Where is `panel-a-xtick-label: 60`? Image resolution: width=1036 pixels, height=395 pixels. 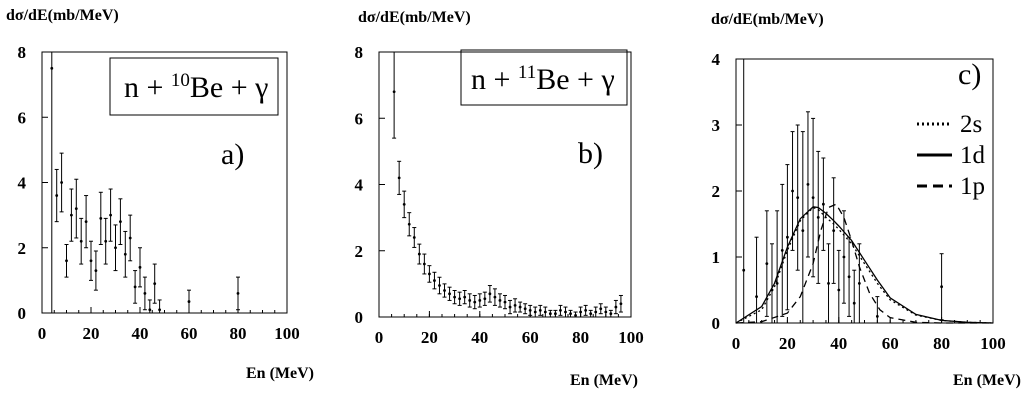 panel-a-xtick-label: 60 is located at coordinates (189, 333).